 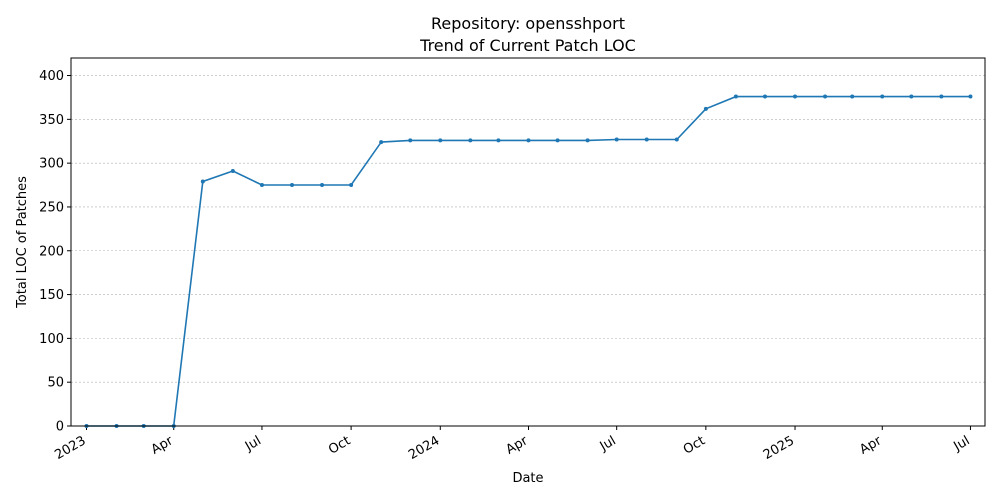 What do you see at coordinates (60, 427) in the screenshot?
I see `y-tick-label: 0` at bounding box center [60, 427].